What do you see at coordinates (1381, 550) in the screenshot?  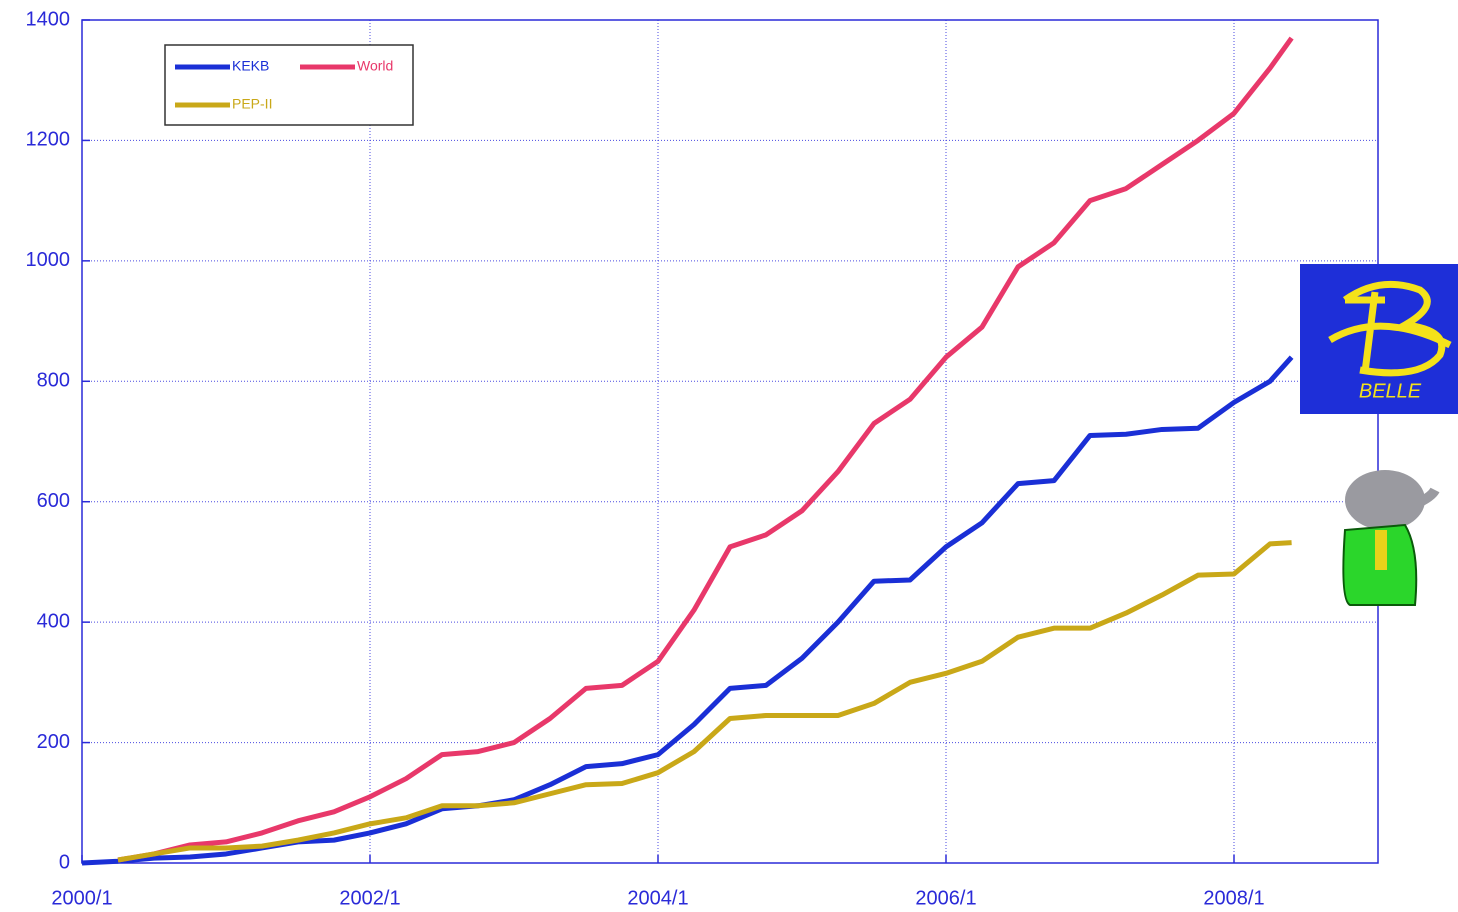 I see `elephant-vest` at bounding box center [1381, 550].